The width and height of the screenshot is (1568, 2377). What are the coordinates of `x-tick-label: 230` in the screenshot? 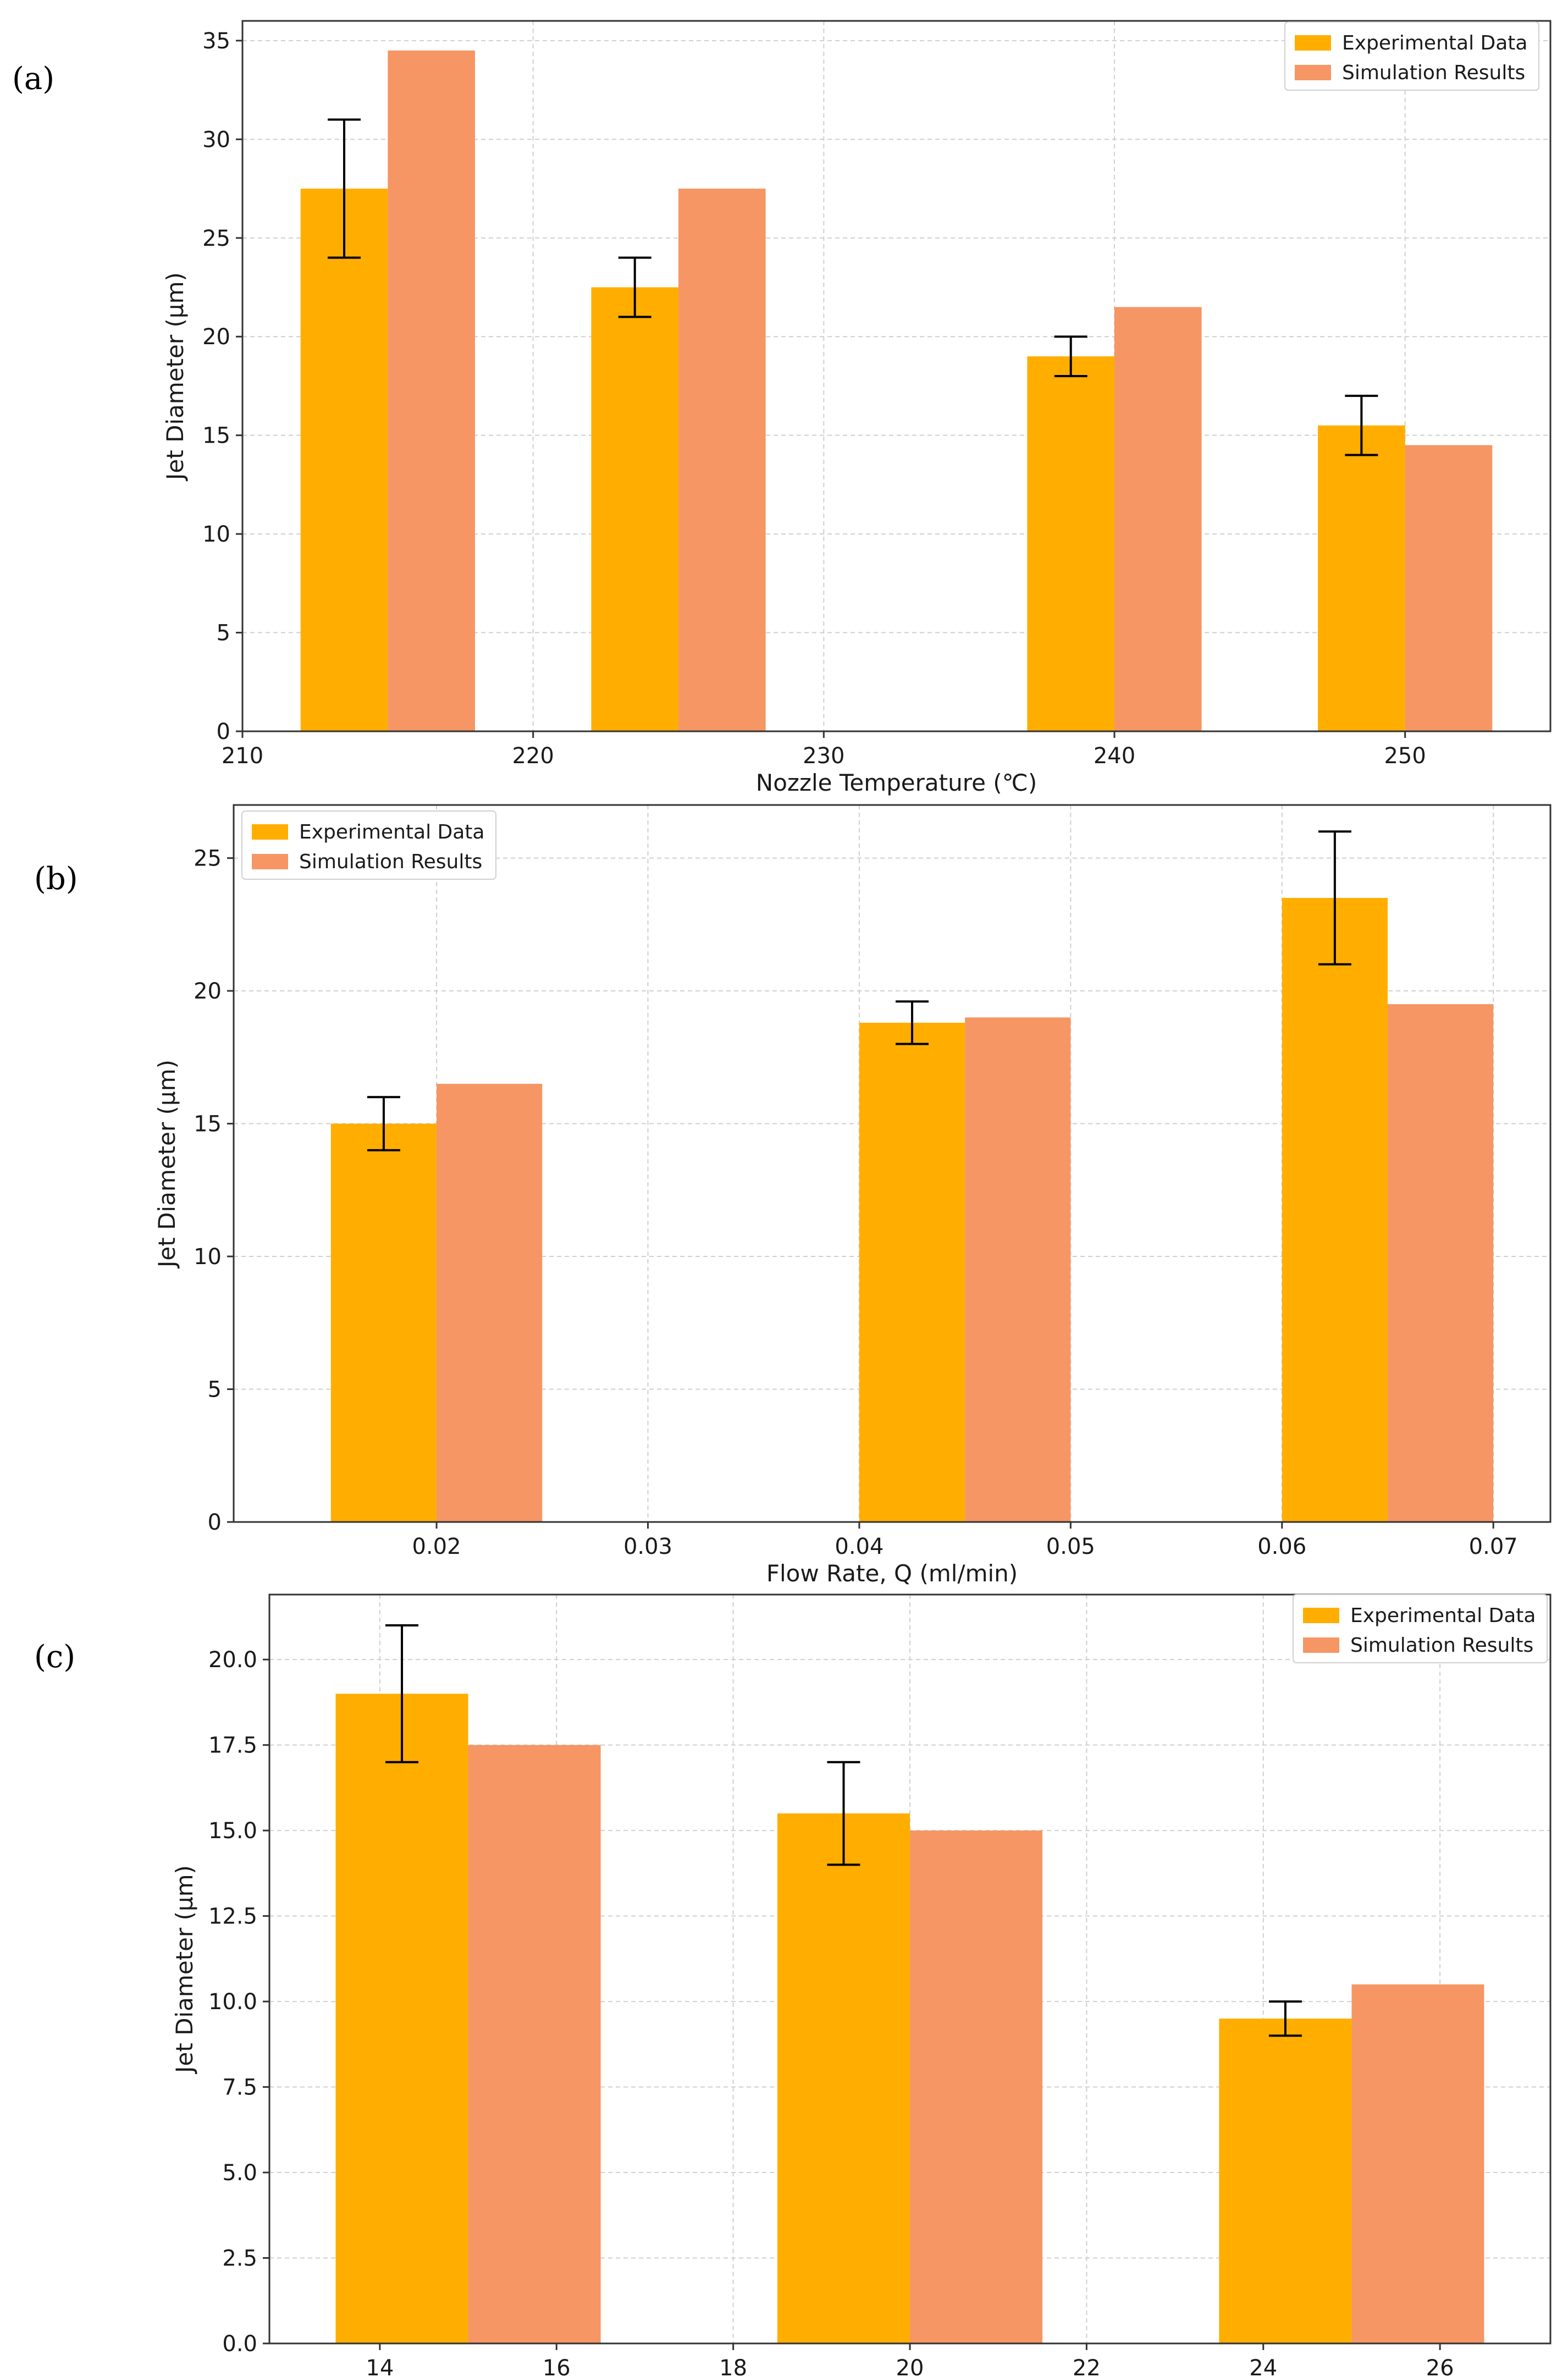 It's located at (823, 756).